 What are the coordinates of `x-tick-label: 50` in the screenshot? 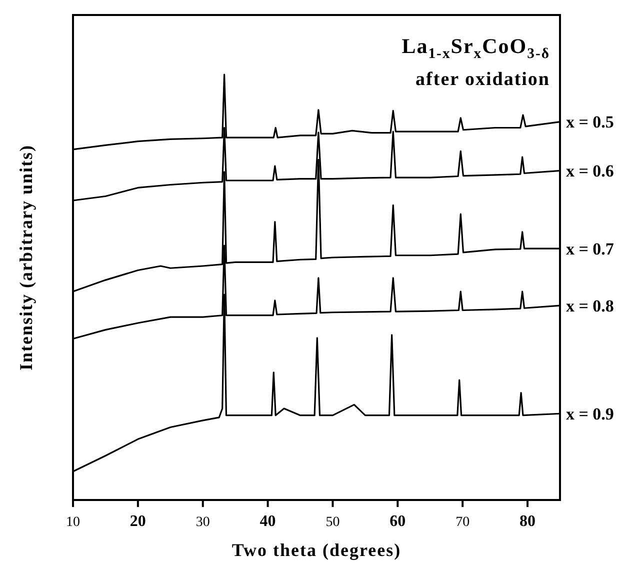 It's located at (333, 522).